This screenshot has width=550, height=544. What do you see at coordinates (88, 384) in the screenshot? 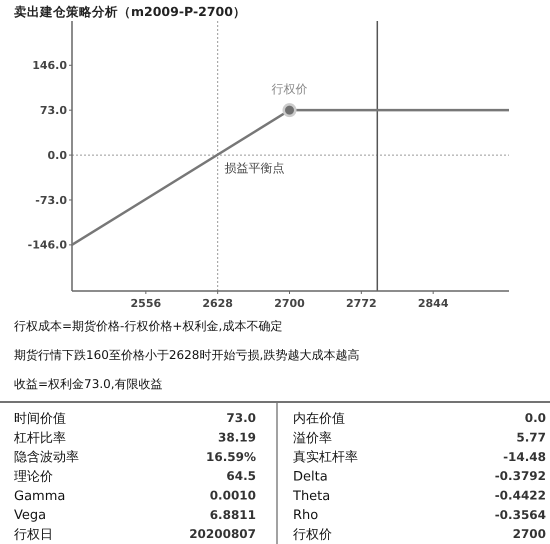
I see `text: 收益=权利金73.0,有限收益` at bounding box center [88, 384].